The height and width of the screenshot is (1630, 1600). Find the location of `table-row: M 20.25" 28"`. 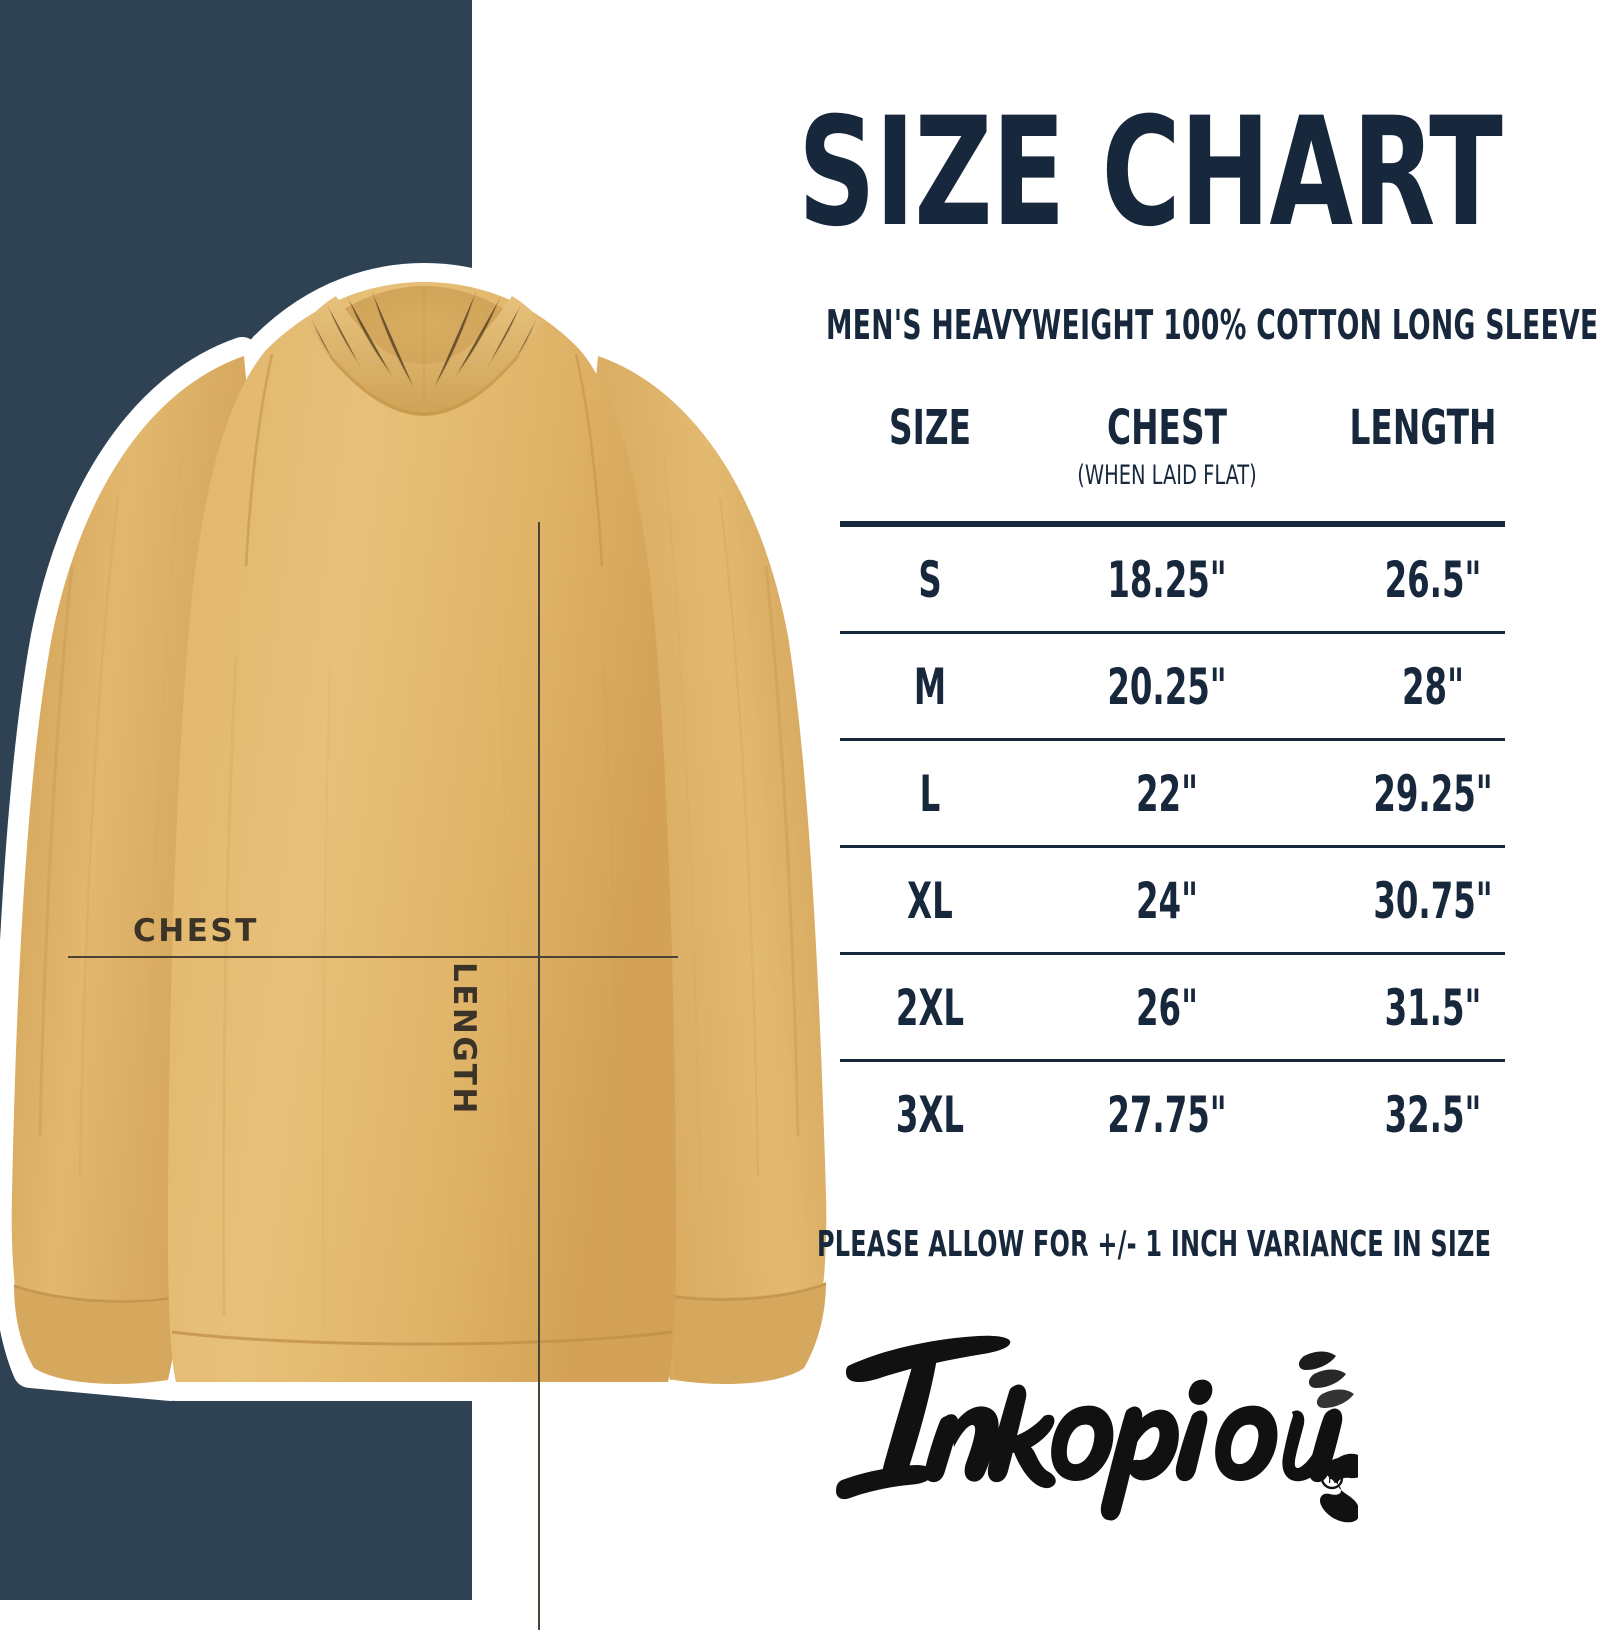

table-row: M 20.25" 28" is located at coordinates (1172, 686).